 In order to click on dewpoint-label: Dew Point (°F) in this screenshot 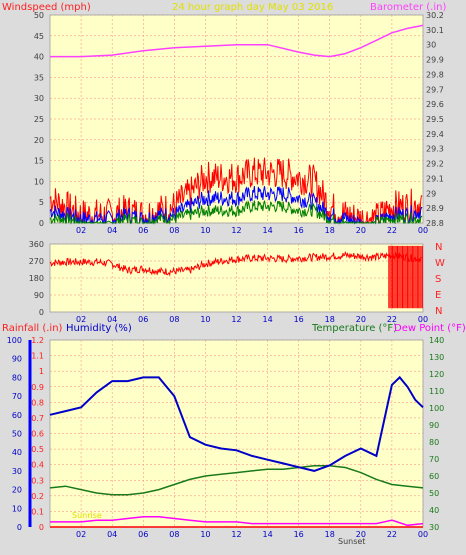, I will do `click(430, 328)`.